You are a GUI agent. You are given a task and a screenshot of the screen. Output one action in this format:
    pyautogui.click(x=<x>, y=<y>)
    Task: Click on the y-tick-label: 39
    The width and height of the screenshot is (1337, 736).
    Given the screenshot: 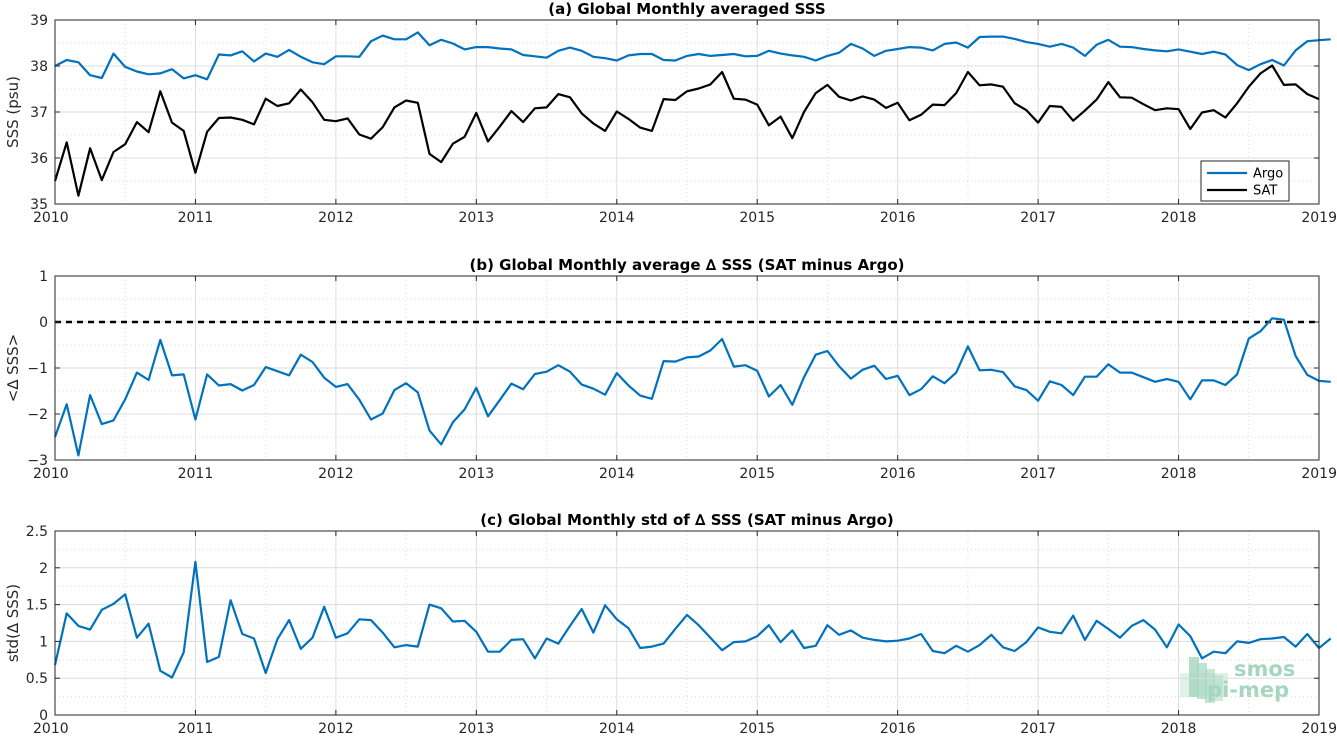 What is the action you would take?
    pyautogui.click(x=39, y=21)
    